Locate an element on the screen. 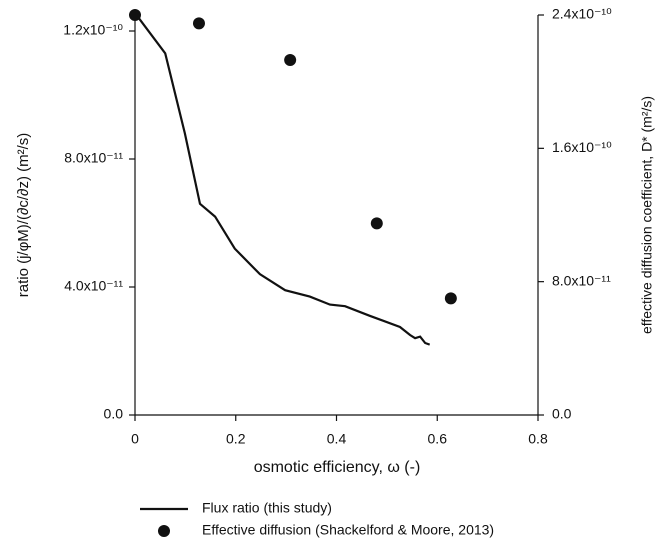 Image resolution: width=663 pixels, height=544 pixels. x-tick-label: 0.2 is located at coordinates (236, 439).